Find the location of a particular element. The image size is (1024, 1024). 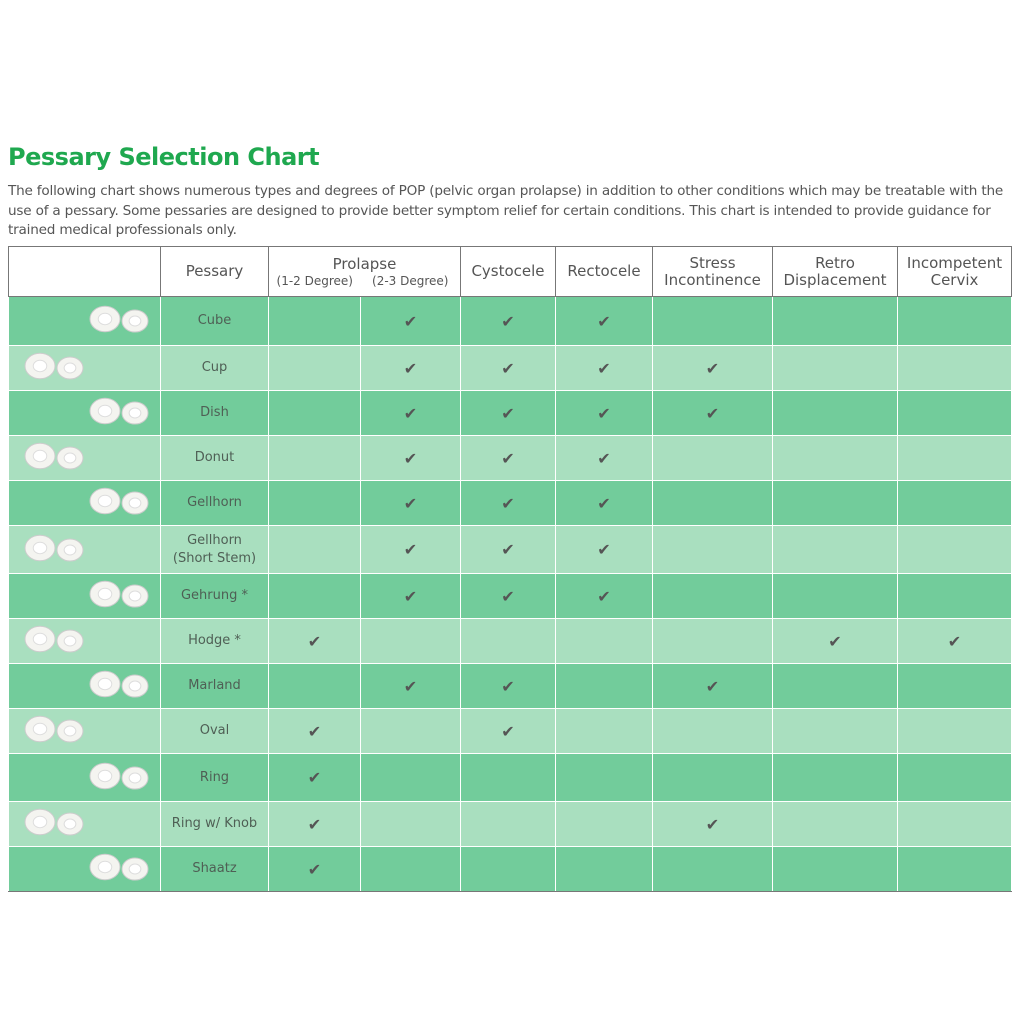

table-row: Ring ✔ is located at coordinates (510, 777).